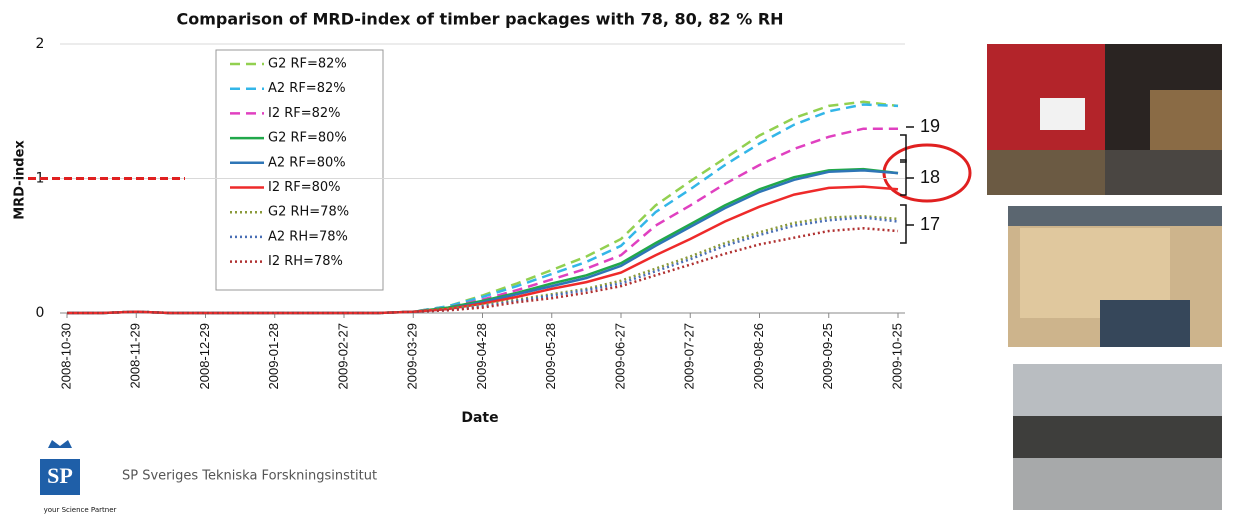 The width and height of the screenshot is (1248, 529). What do you see at coordinates (204, 356) in the screenshot?
I see `x-tick-label: 2008-12-29` at bounding box center [204, 356].